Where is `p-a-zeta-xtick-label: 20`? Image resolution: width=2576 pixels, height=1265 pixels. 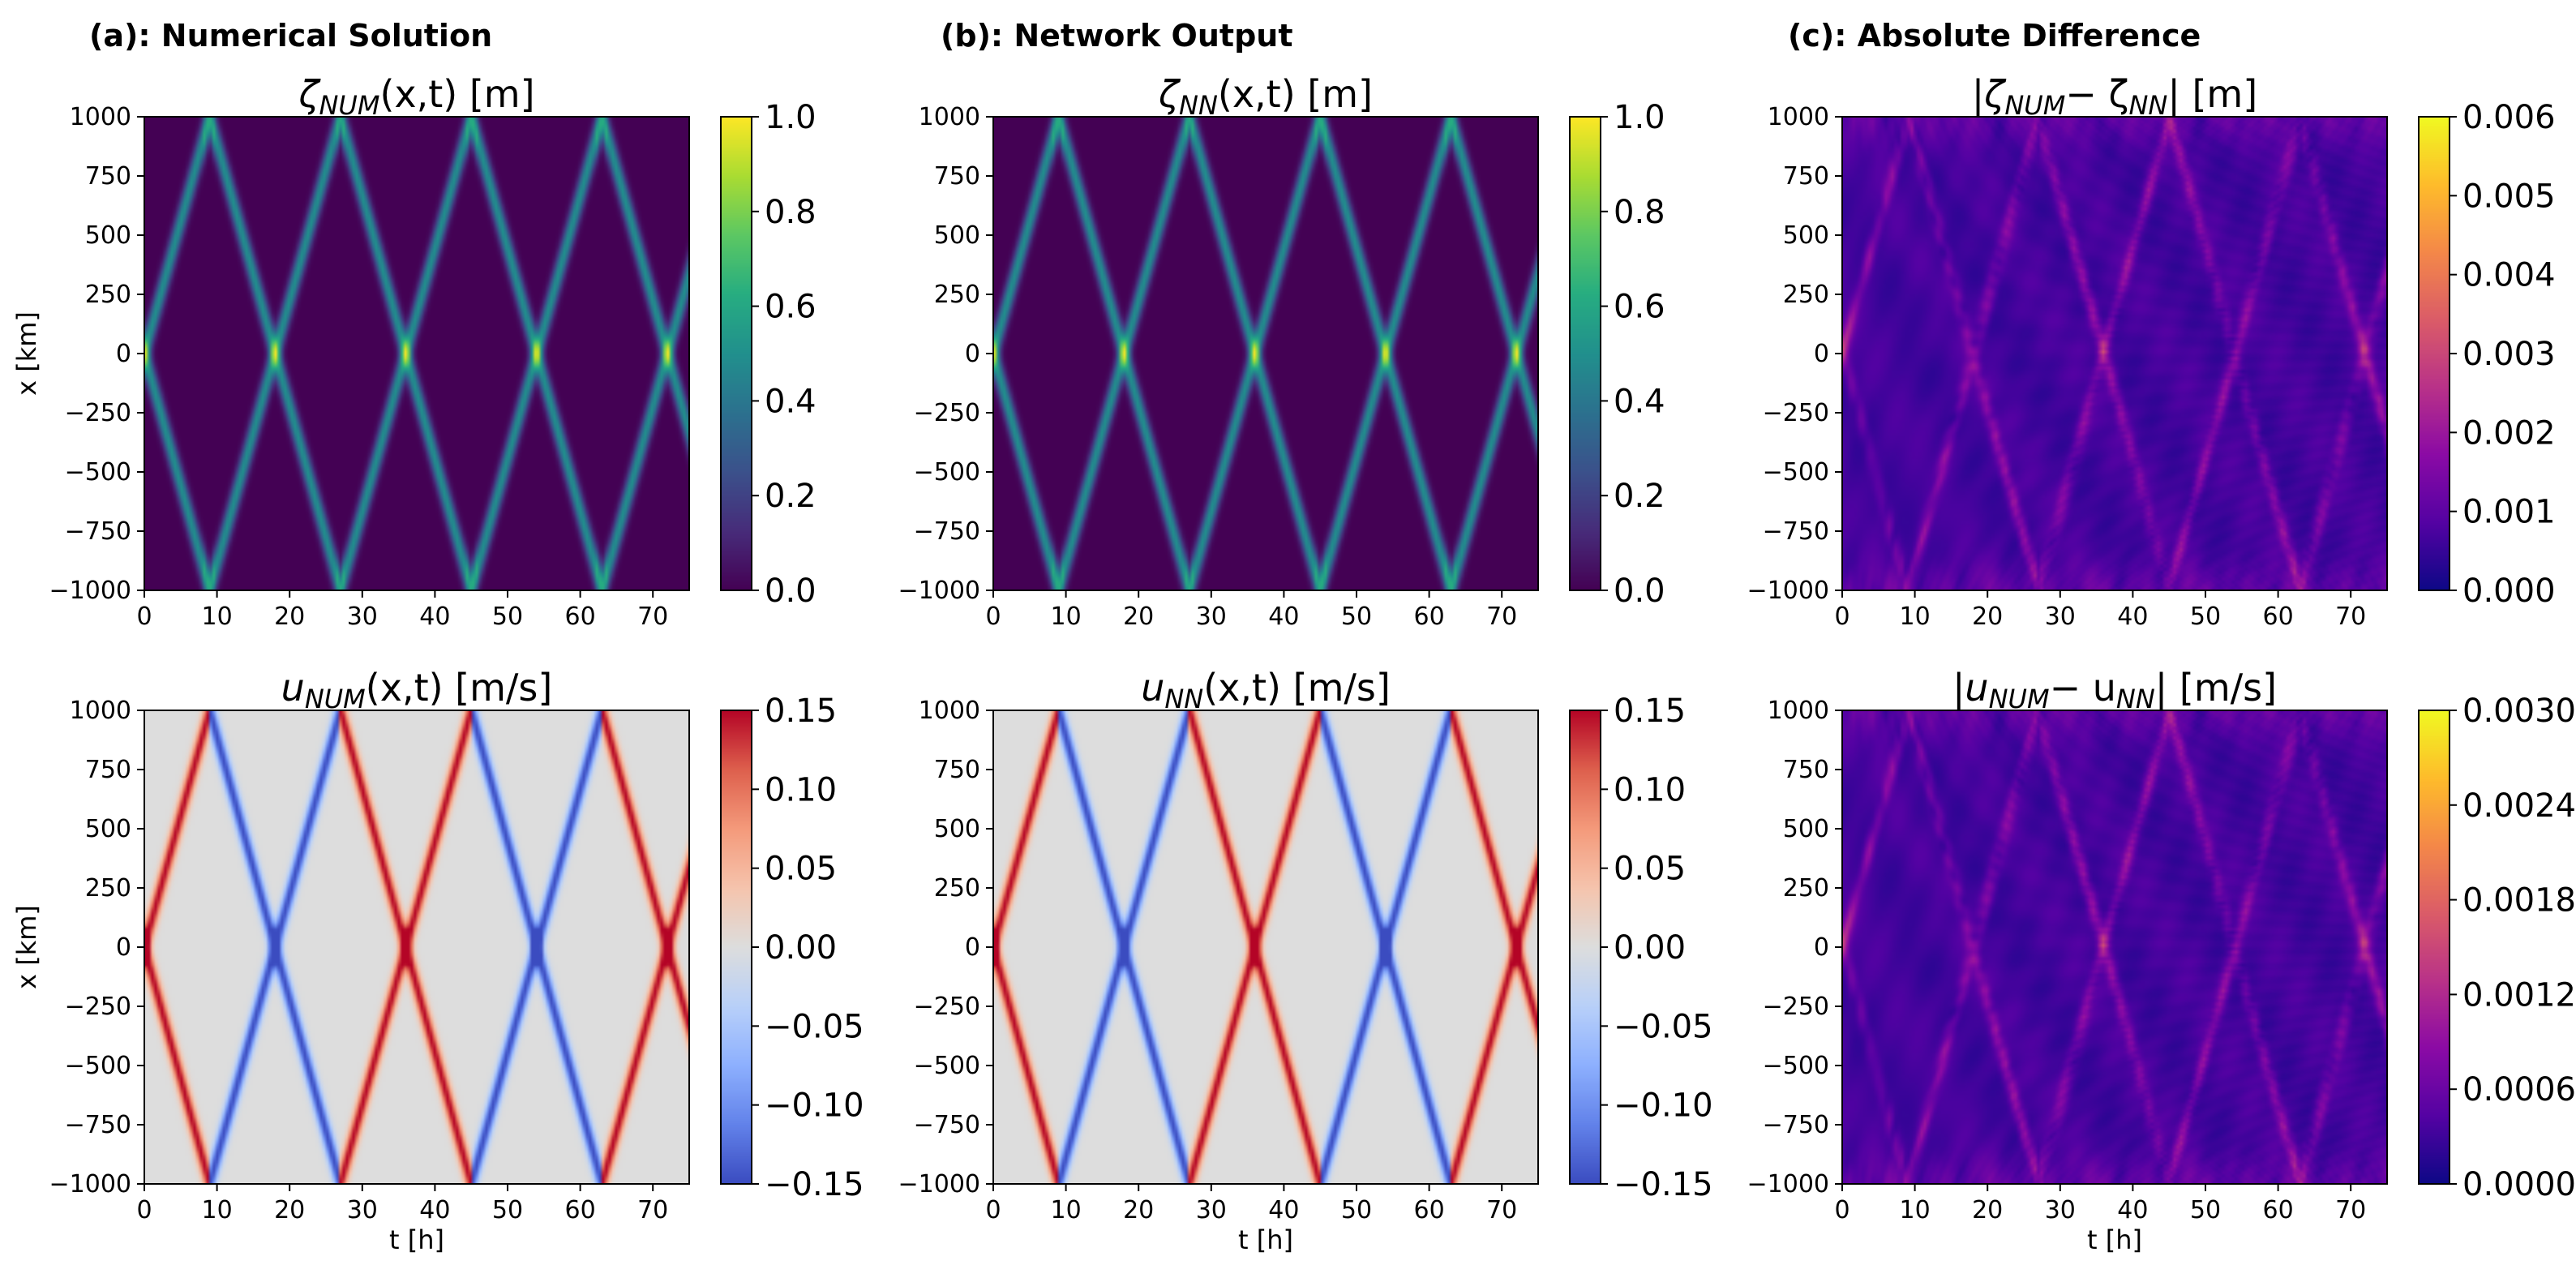 p-a-zeta-xtick-label: 20 is located at coordinates (289, 616).